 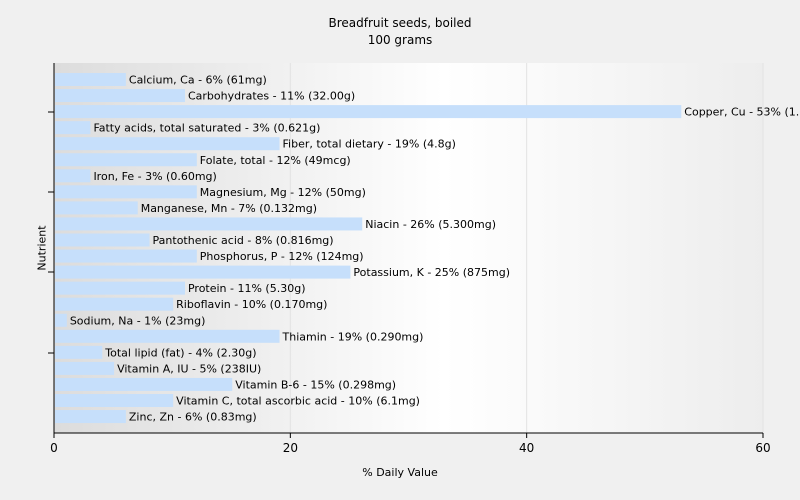 I want to click on chart-subtitle: 100 grams, so click(x=400, y=40).